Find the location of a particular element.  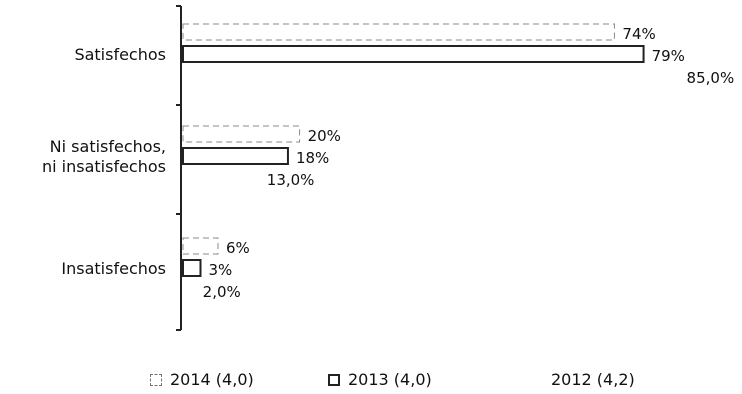

category-label: Ni satisfechos, ni insatisfechos is located at coordinates (104, 156).